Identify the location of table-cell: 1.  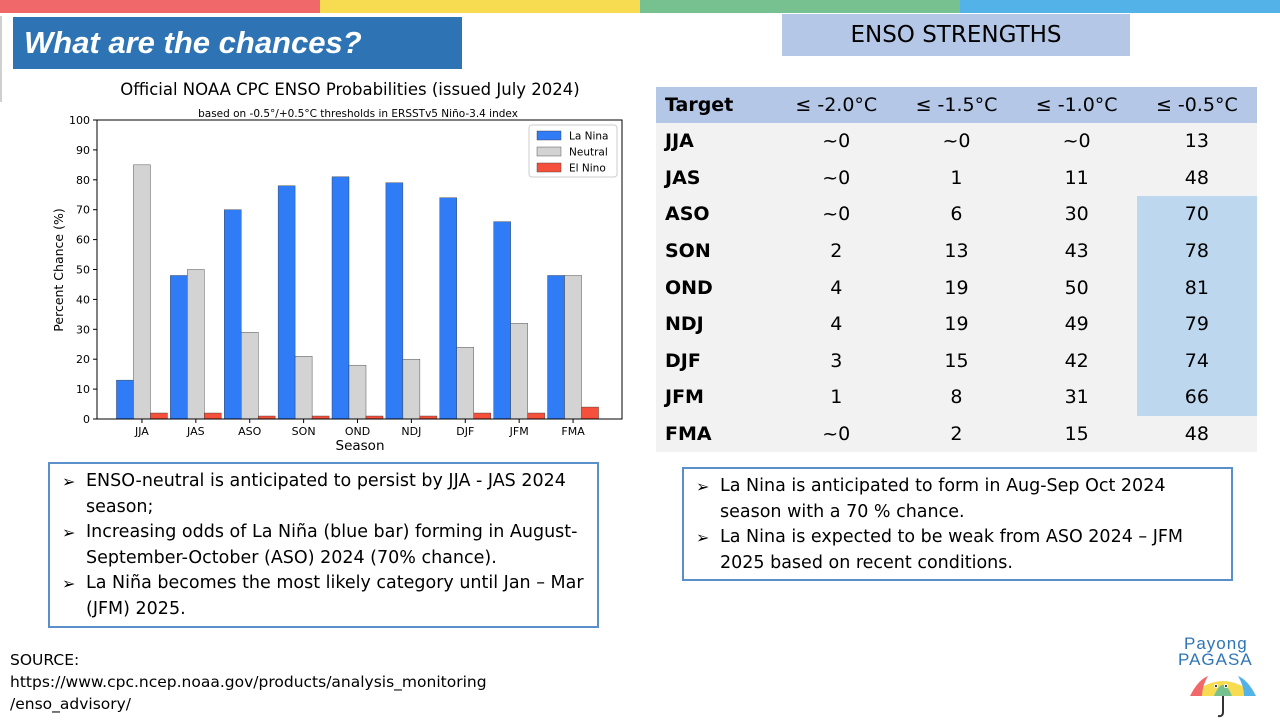
(836, 397).